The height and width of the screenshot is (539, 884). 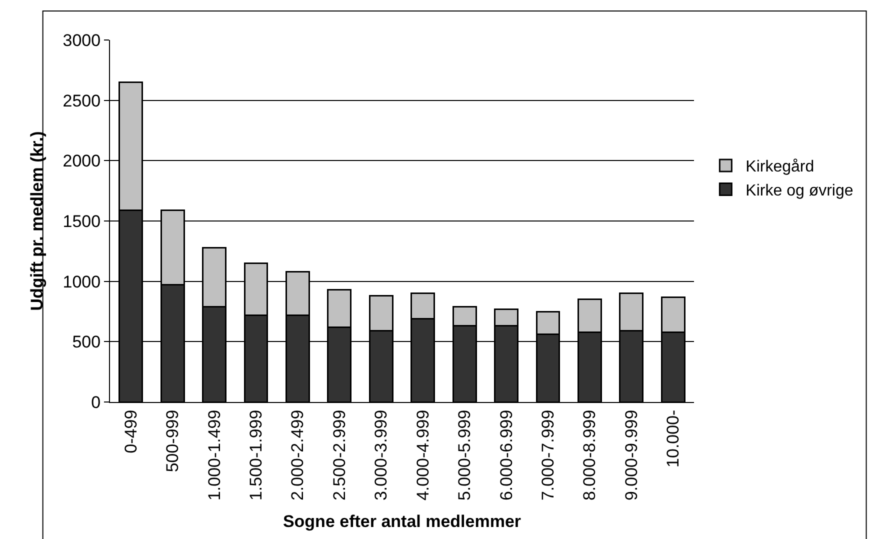 What do you see at coordinates (81, 161) in the screenshot?
I see `y-tick-label: 2000` at bounding box center [81, 161].